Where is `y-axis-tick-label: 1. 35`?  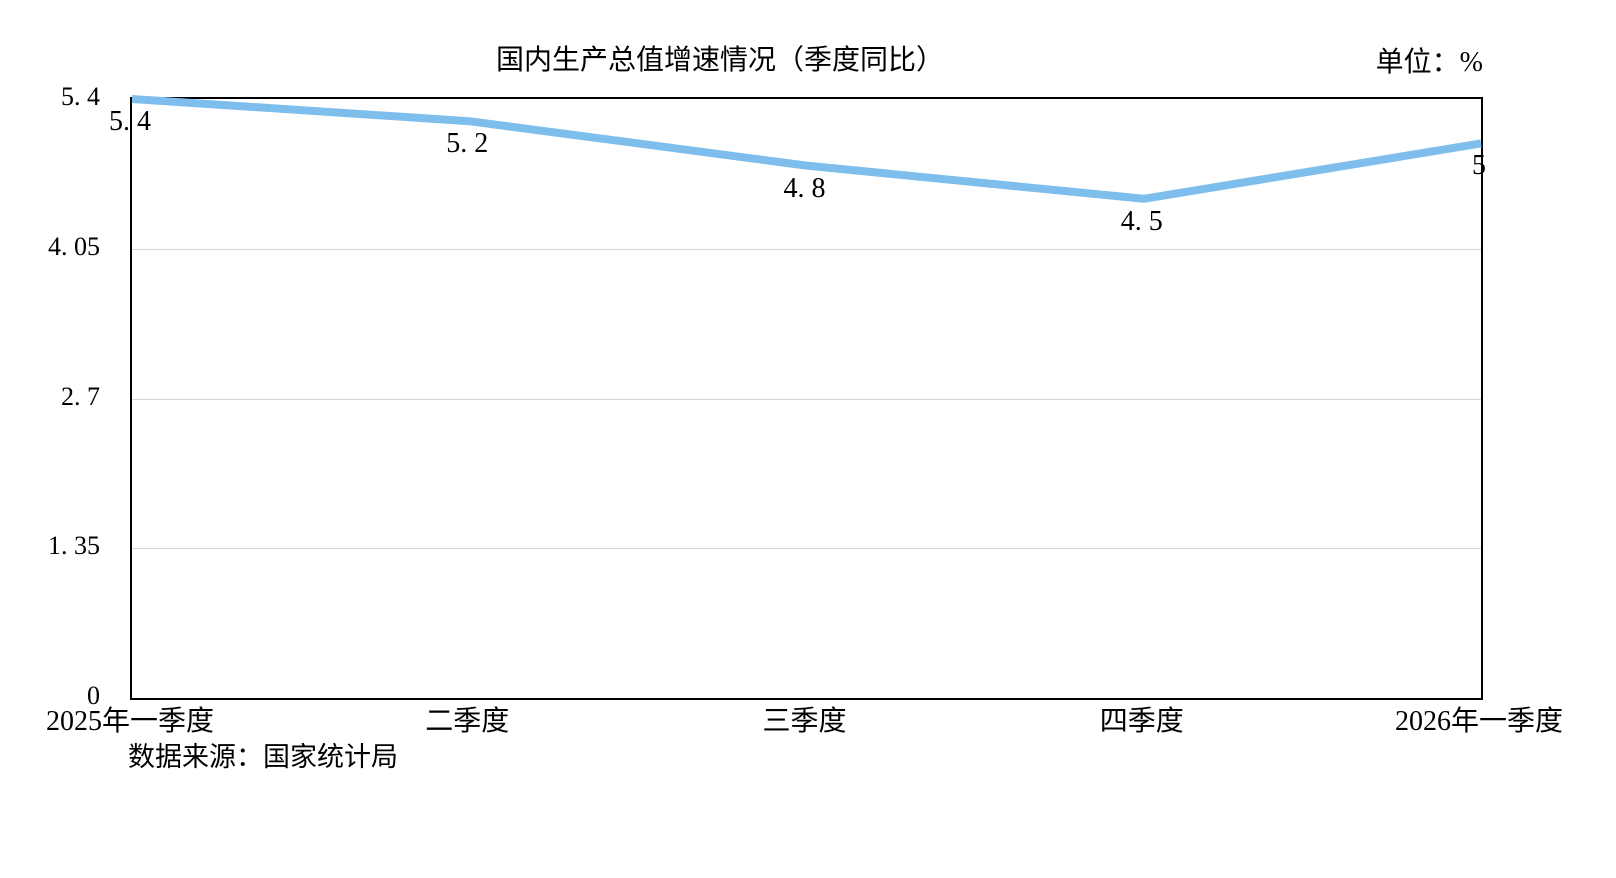
y-axis-tick-label: 1. 35 is located at coordinates (74, 546).